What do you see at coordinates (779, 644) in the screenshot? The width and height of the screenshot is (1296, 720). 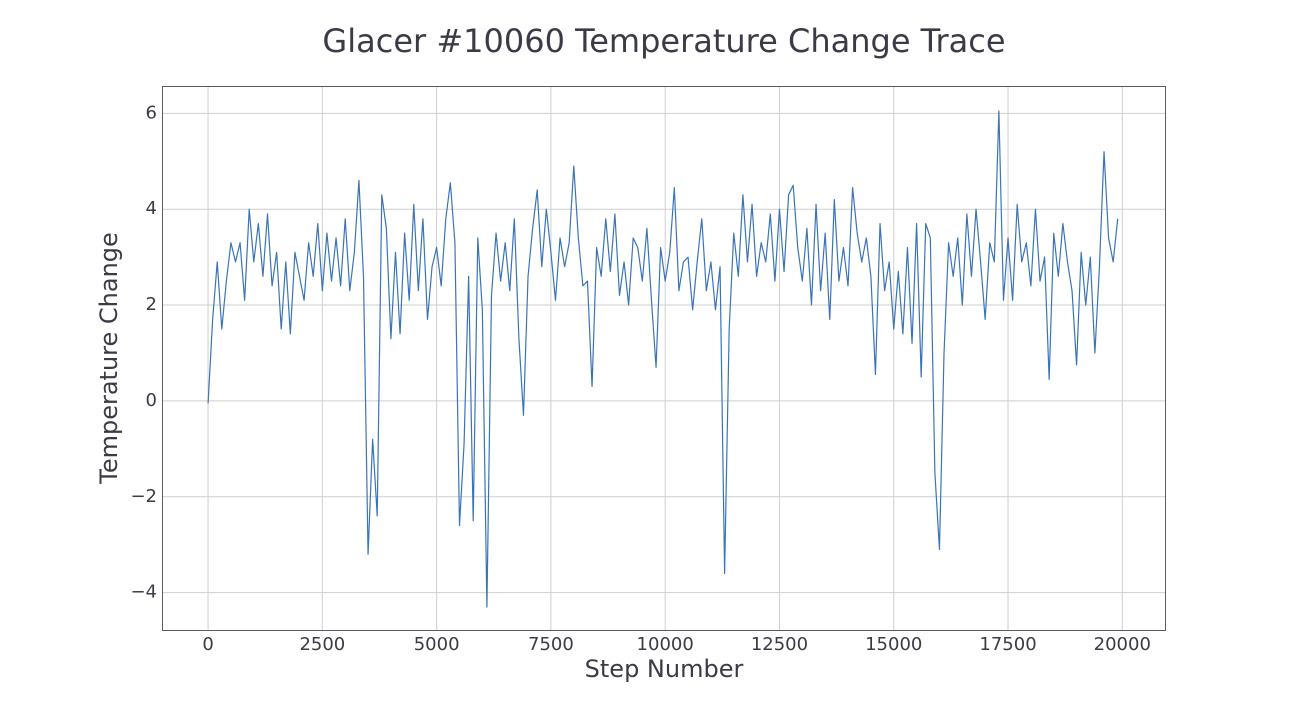 I see `x-tick-label: 12500` at bounding box center [779, 644].